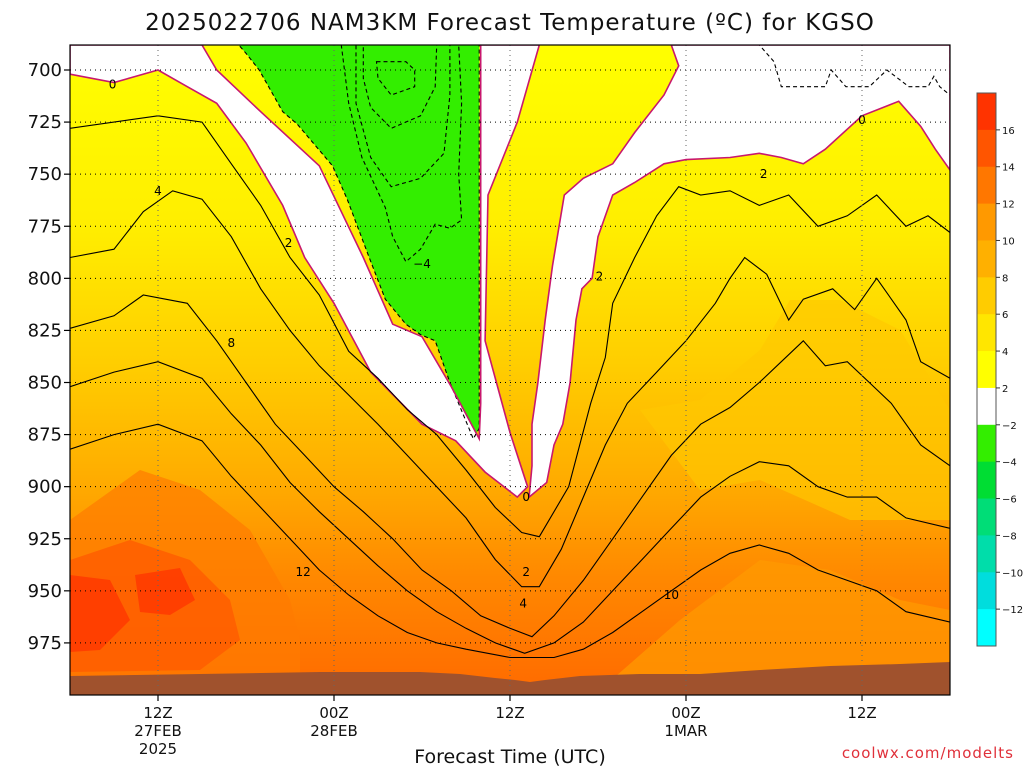 This screenshot has height=768, width=1024. What do you see at coordinates (157, 731) in the screenshot?
I see `x-tick-date: 27FEB` at bounding box center [157, 731].